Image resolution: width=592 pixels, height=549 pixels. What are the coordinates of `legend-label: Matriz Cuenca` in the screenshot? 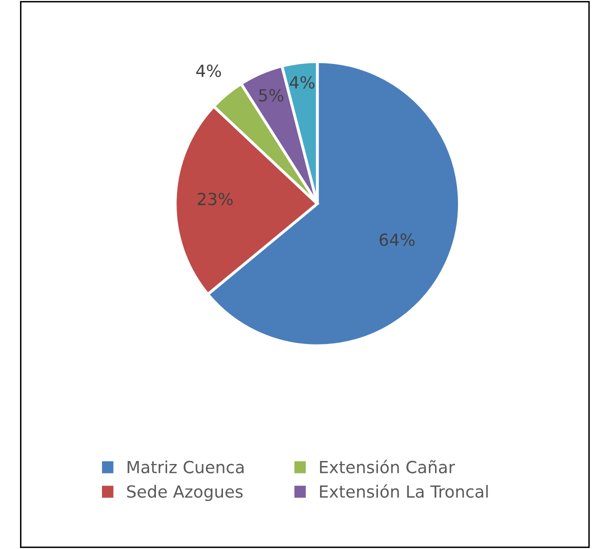 It's located at (186, 467).